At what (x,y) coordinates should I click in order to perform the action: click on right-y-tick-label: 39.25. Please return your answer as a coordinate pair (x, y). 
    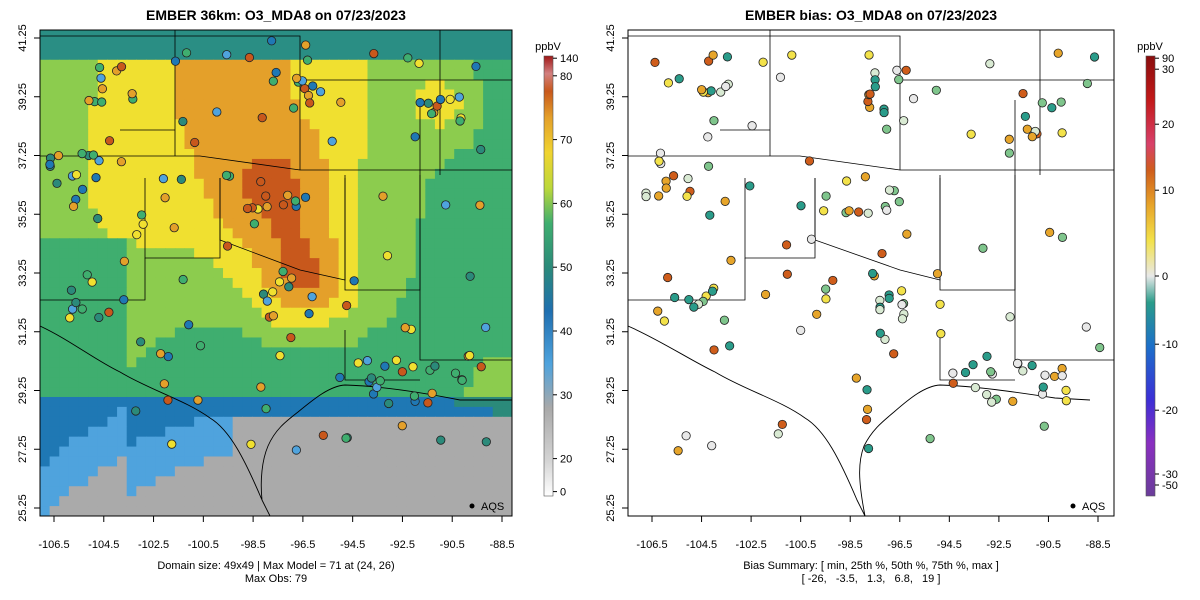
    Looking at the image, I should click on (611, 97).